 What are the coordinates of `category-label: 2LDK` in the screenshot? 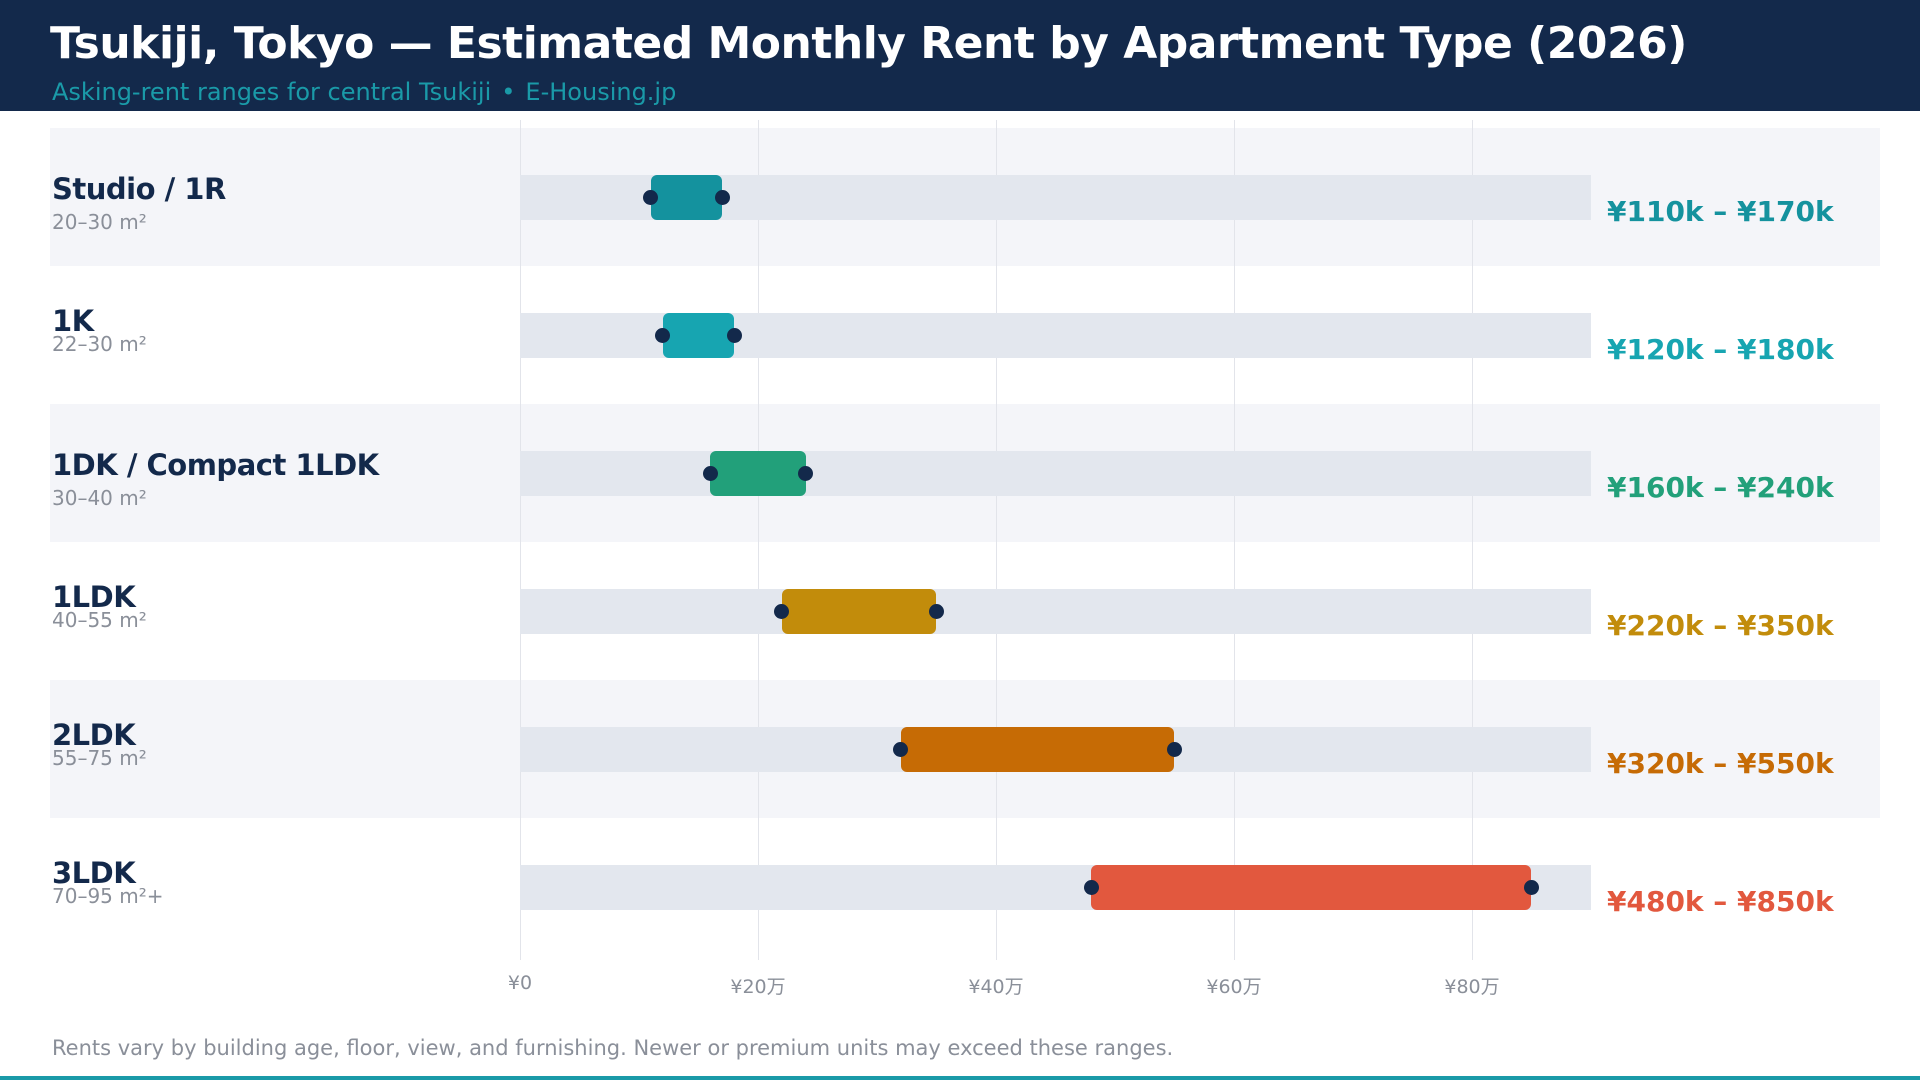 It's located at (94, 735).